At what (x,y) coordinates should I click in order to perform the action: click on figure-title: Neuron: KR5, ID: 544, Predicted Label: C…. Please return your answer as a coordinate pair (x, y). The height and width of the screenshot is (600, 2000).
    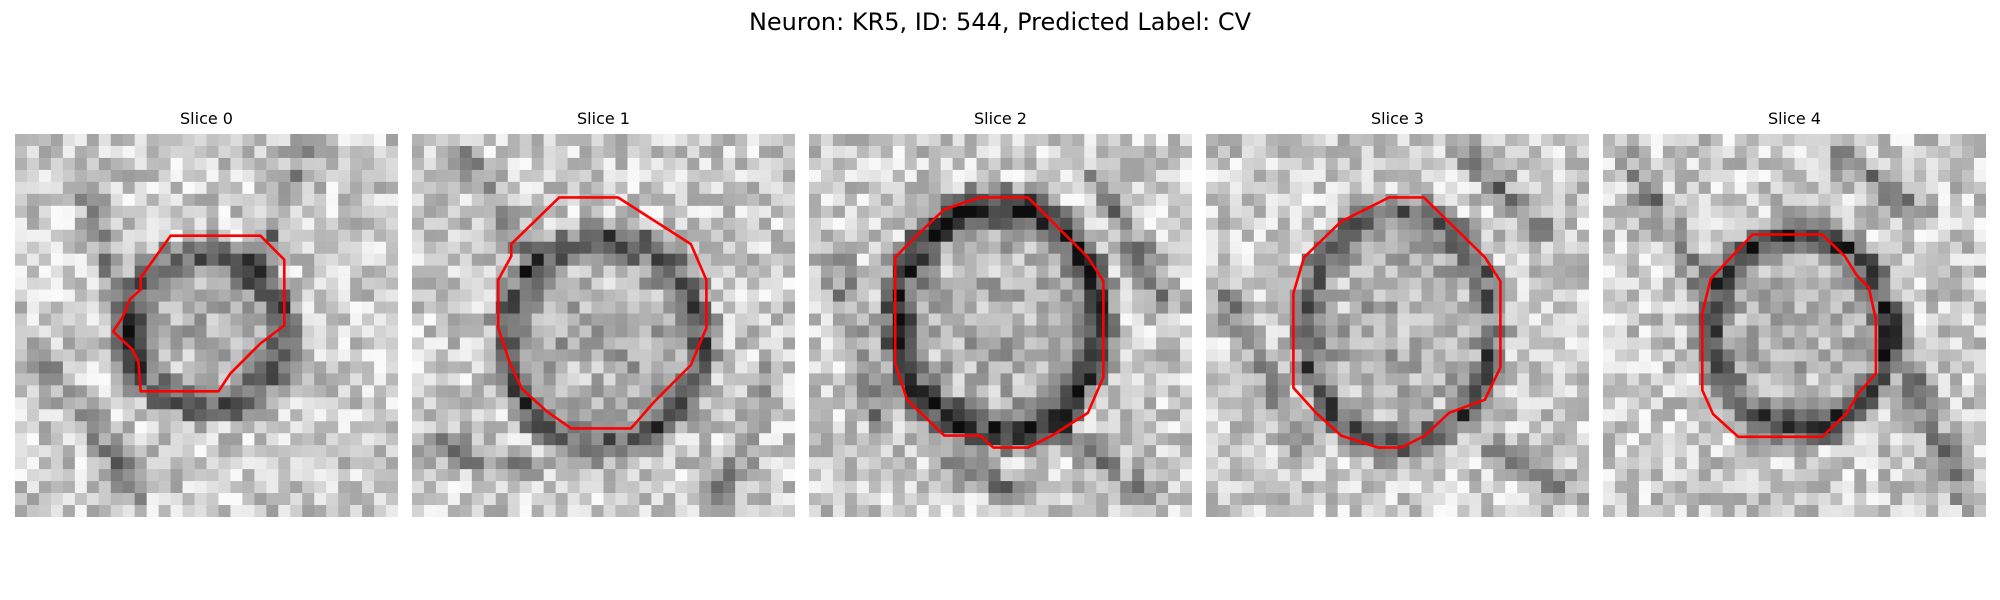
    Looking at the image, I should click on (1000, 22).